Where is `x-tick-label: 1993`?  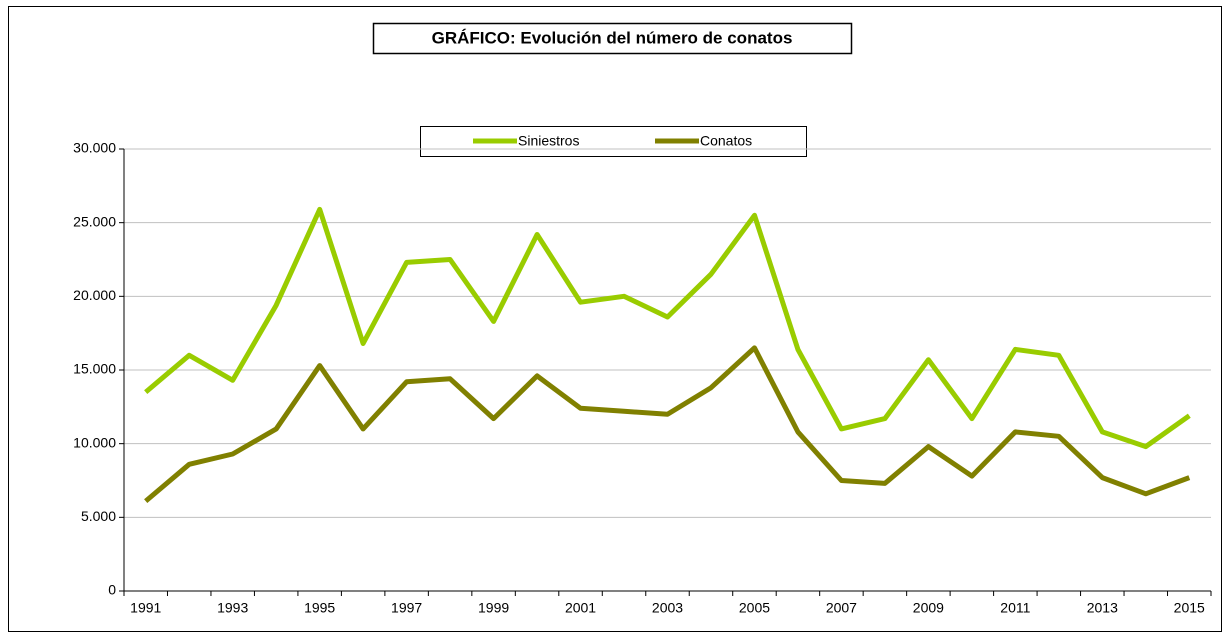 x-tick-label: 1993 is located at coordinates (232, 608).